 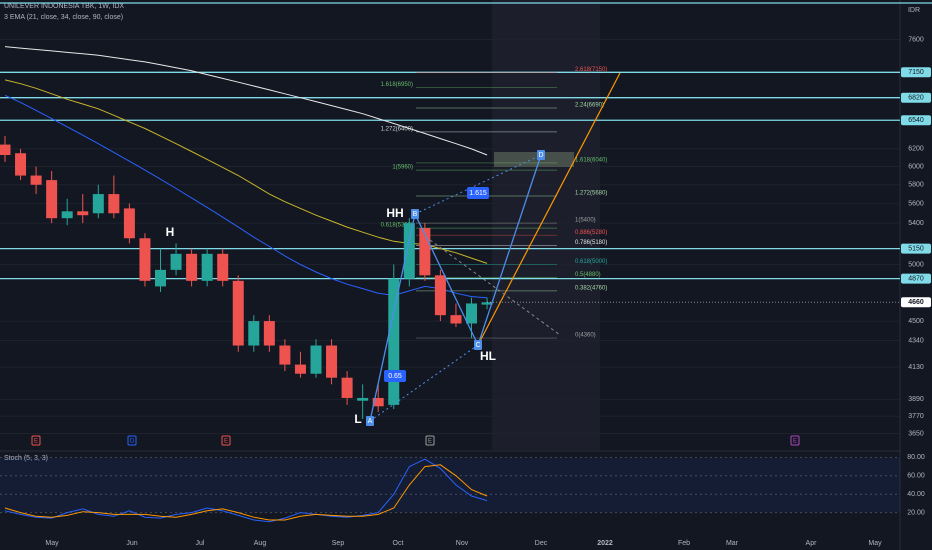 What do you see at coordinates (916, 185) in the screenshot?
I see `y-tick-label: 5800` at bounding box center [916, 185].